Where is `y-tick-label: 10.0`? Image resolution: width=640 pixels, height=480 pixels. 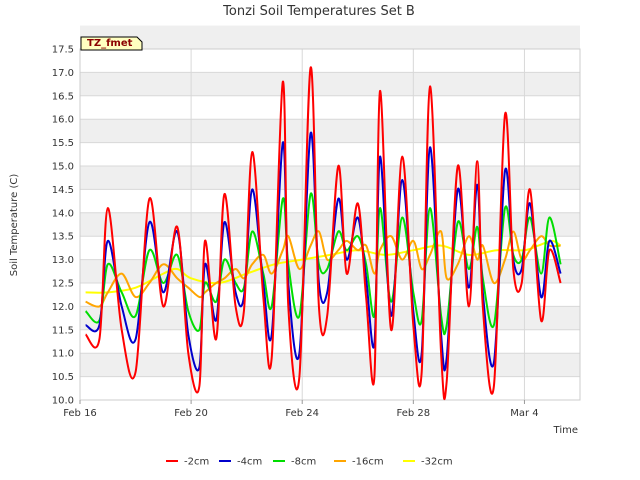 y-tick-label: 10.0 is located at coordinates (63, 401).